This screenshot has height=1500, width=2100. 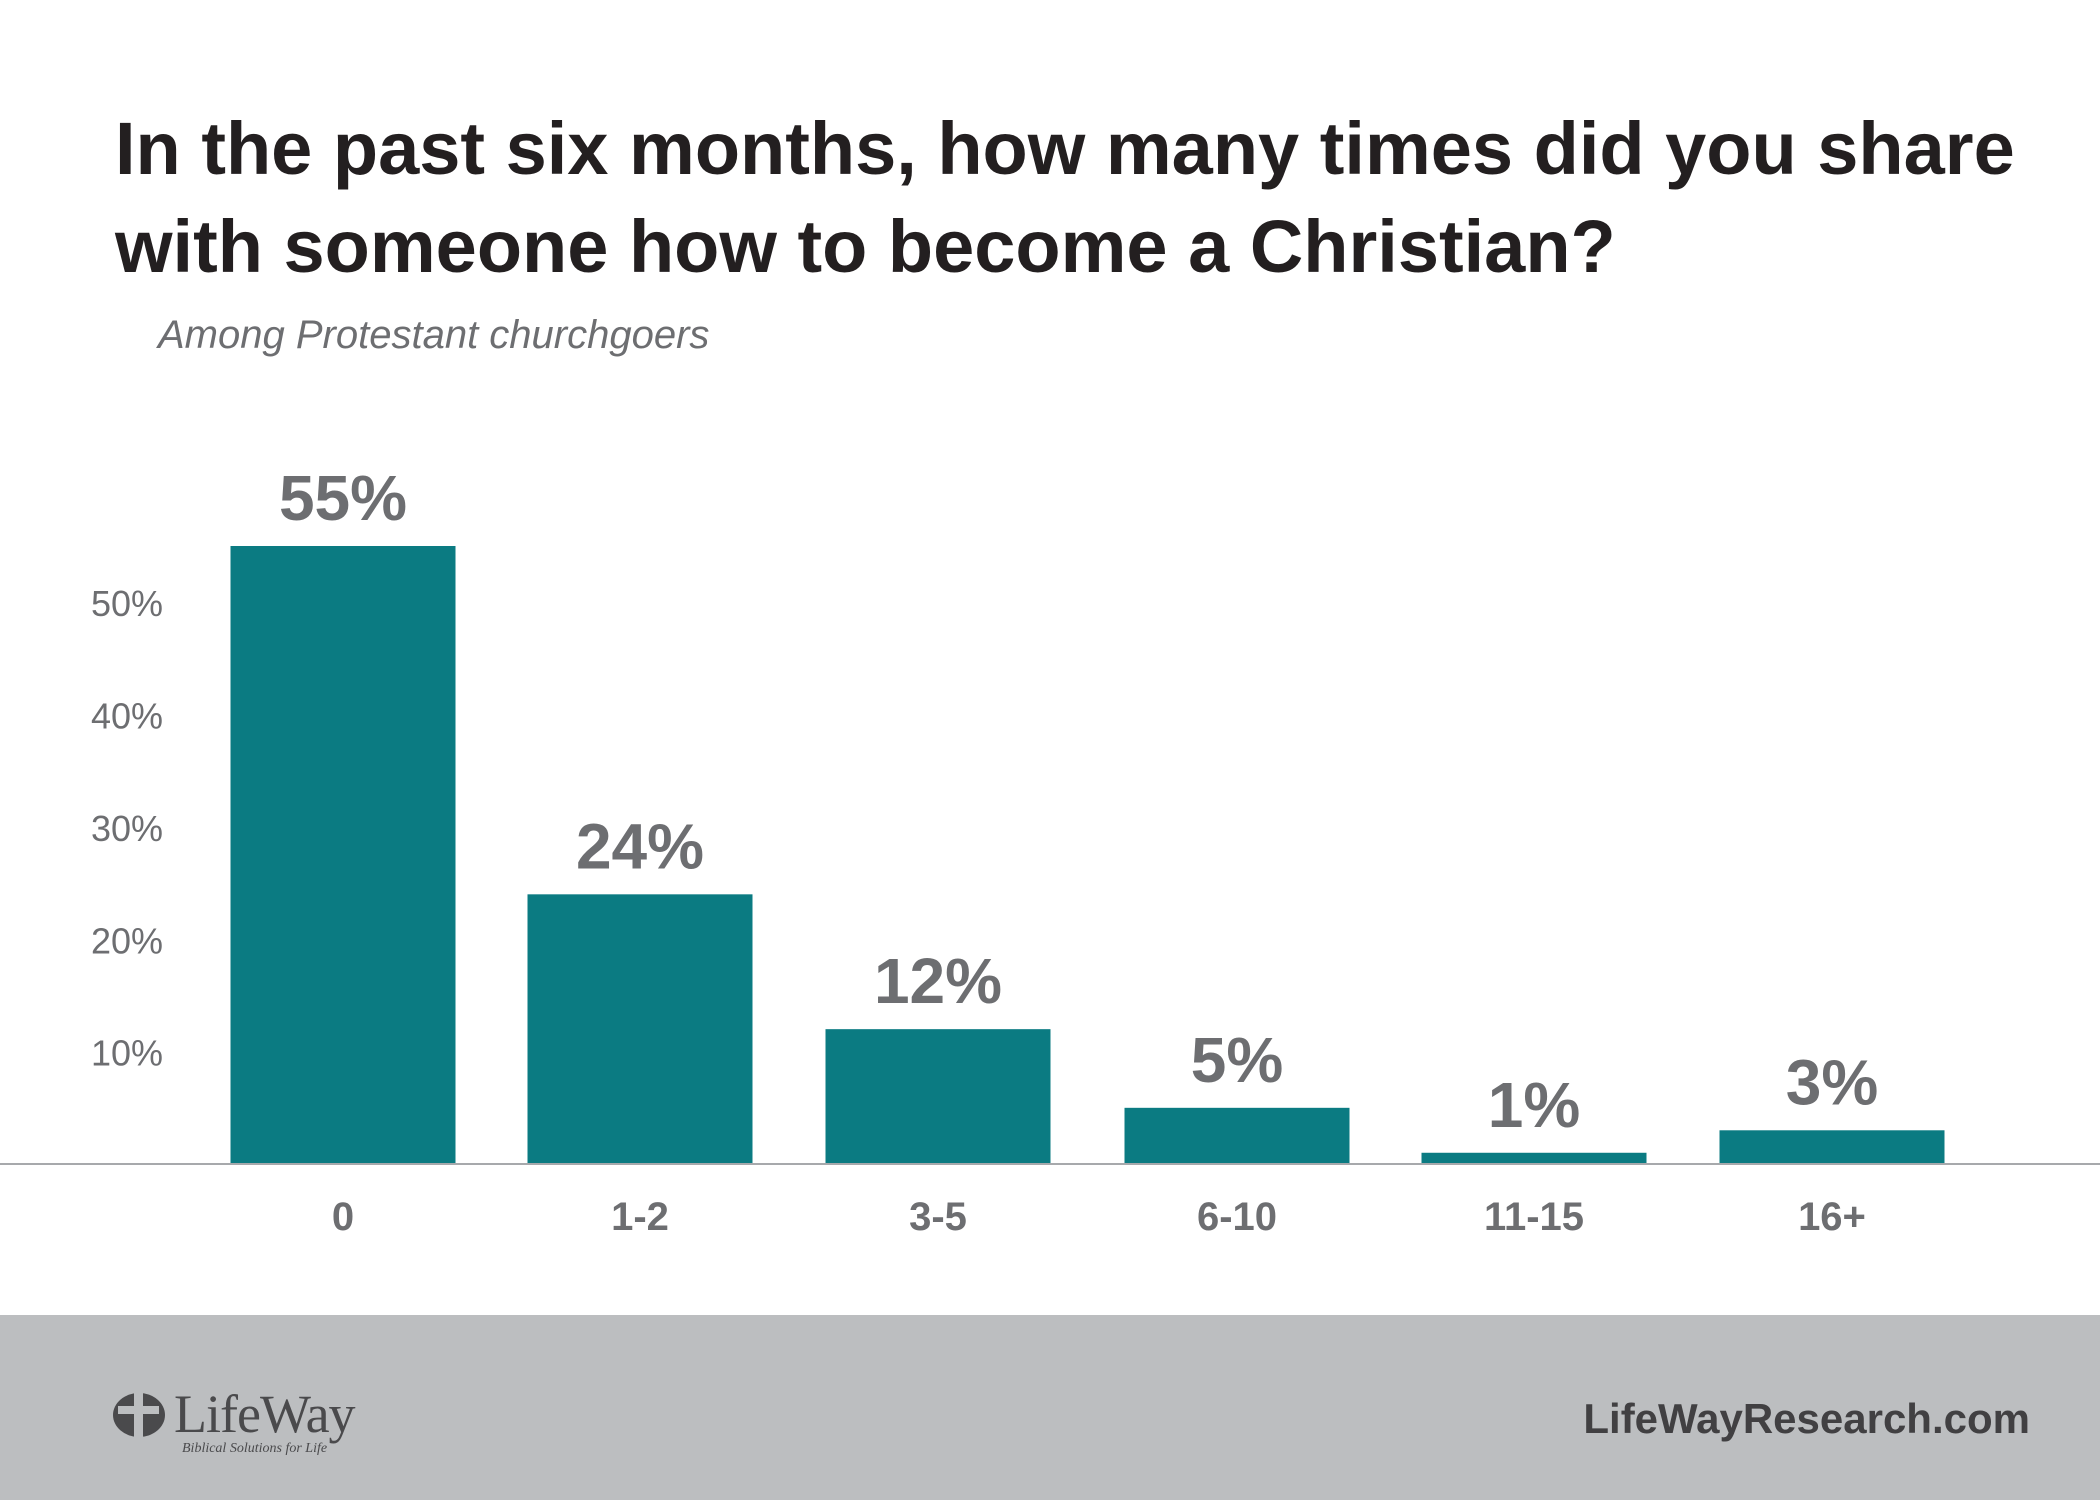 What do you see at coordinates (1806, 1418) in the screenshot?
I see `website-url: LifeWayResearch.com` at bounding box center [1806, 1418].